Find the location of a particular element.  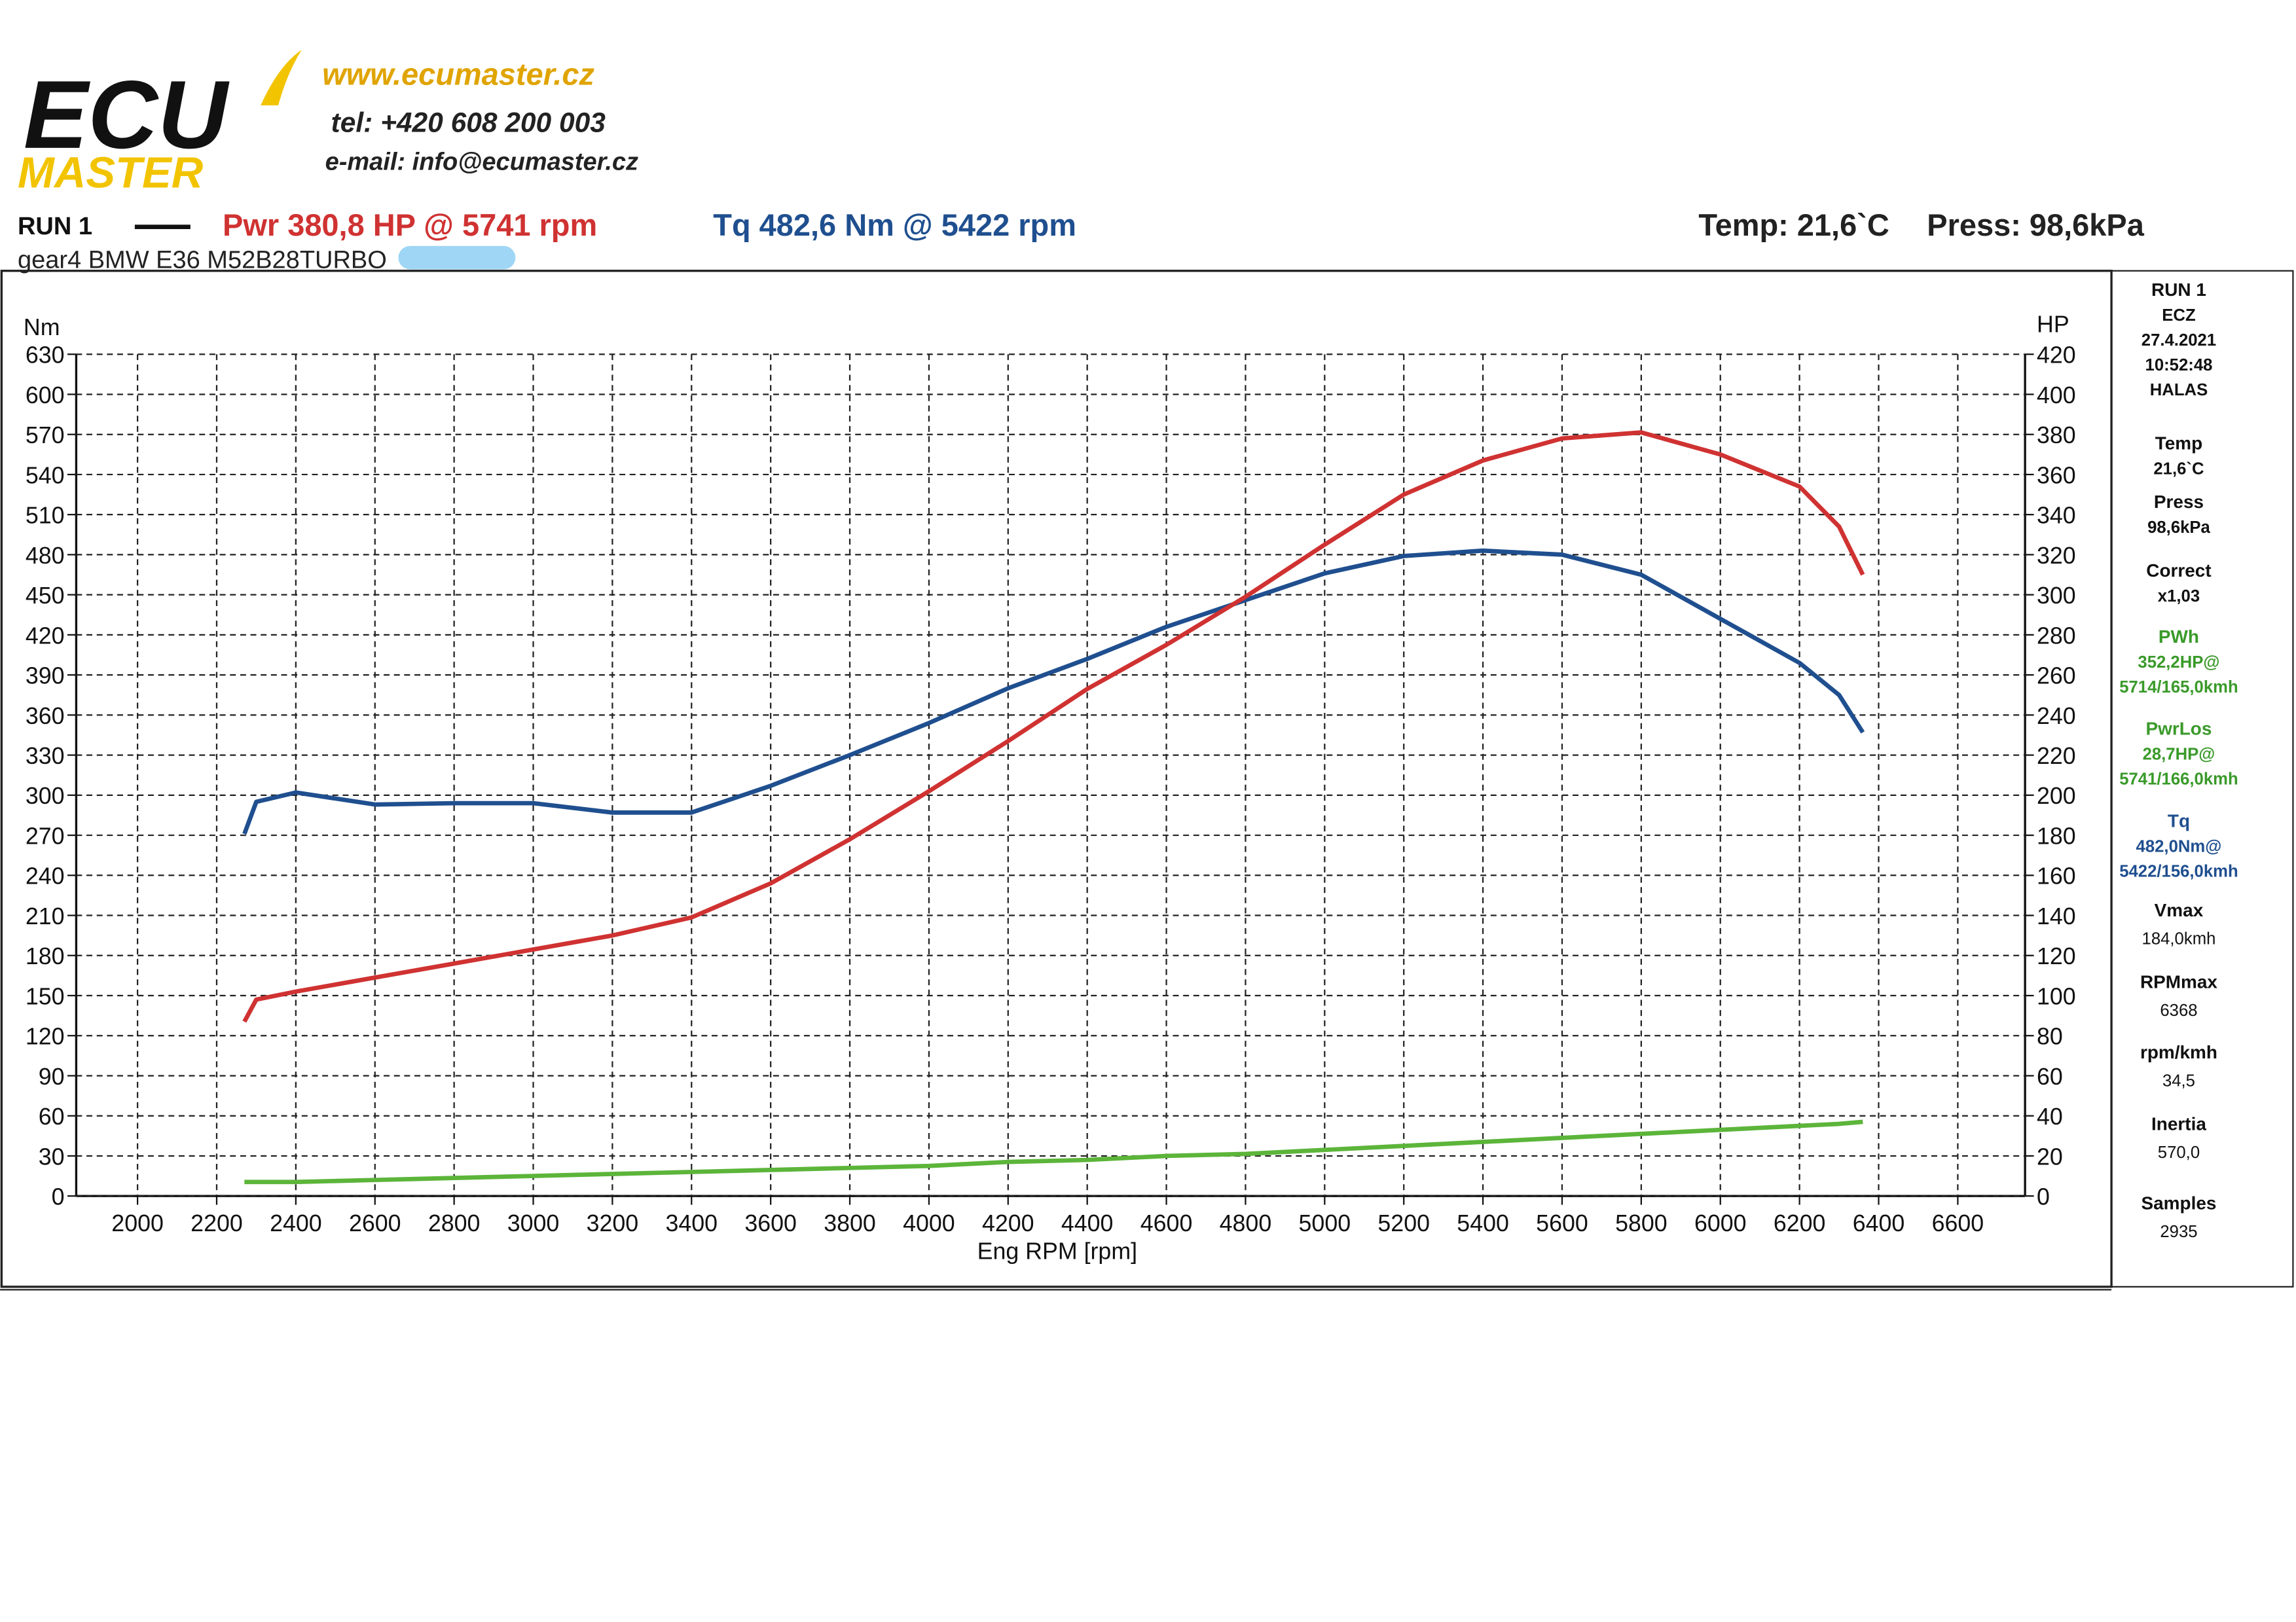

y-tick-label: 210 is located at coordinates (45, 916).